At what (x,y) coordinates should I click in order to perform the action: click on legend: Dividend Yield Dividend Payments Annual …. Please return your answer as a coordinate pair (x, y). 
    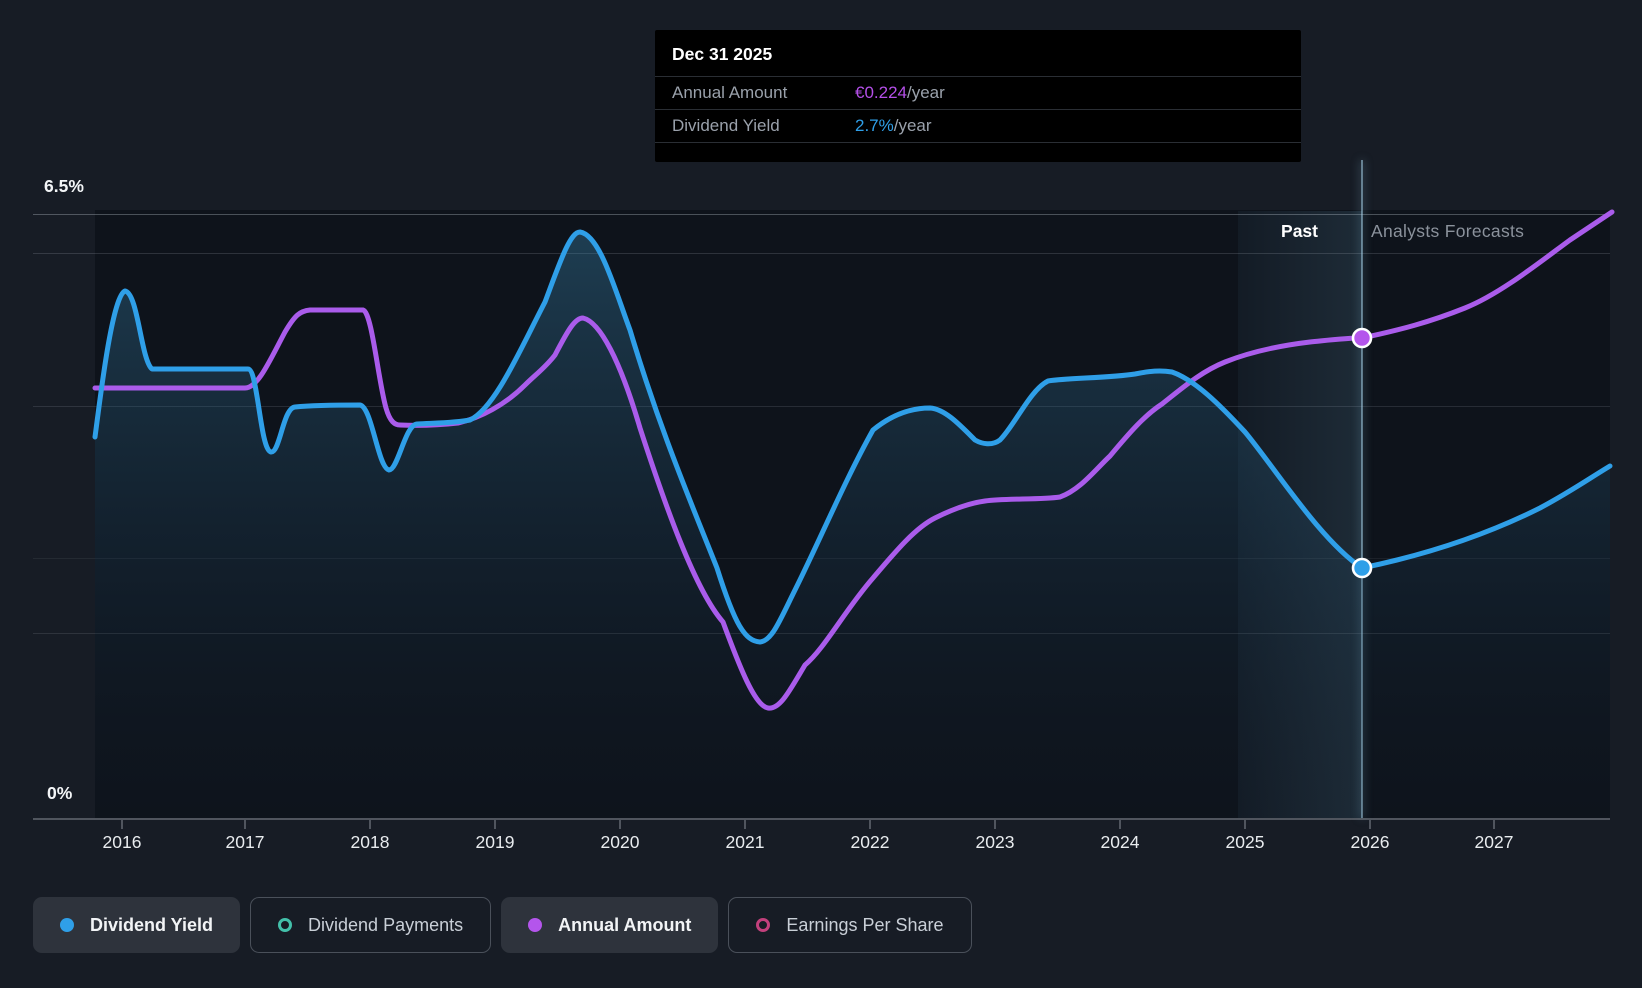
    Looking at the image, I should click on (502, 925).